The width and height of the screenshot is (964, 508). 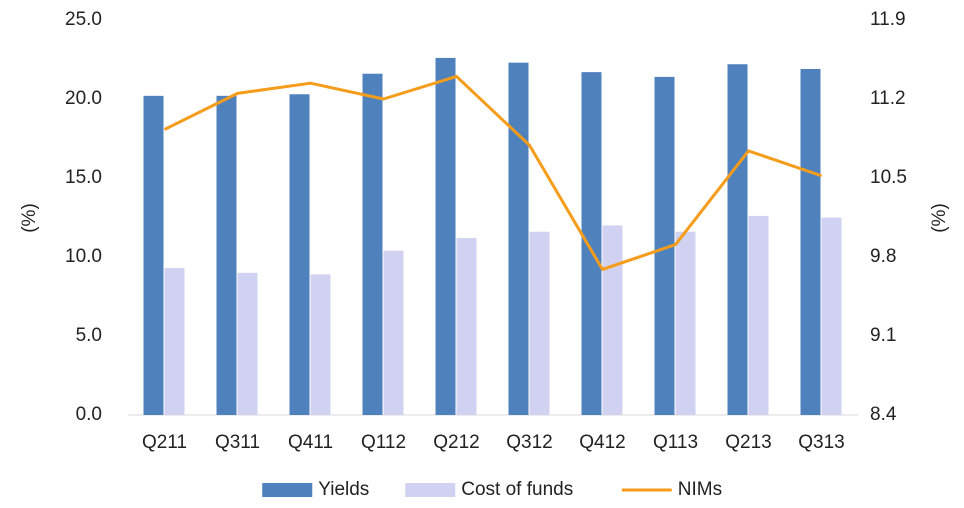 What do you see at coordinates (83, 256) in the screenshot?
I see `y-tick-label: 10.0` at bounding box center [83, 256].